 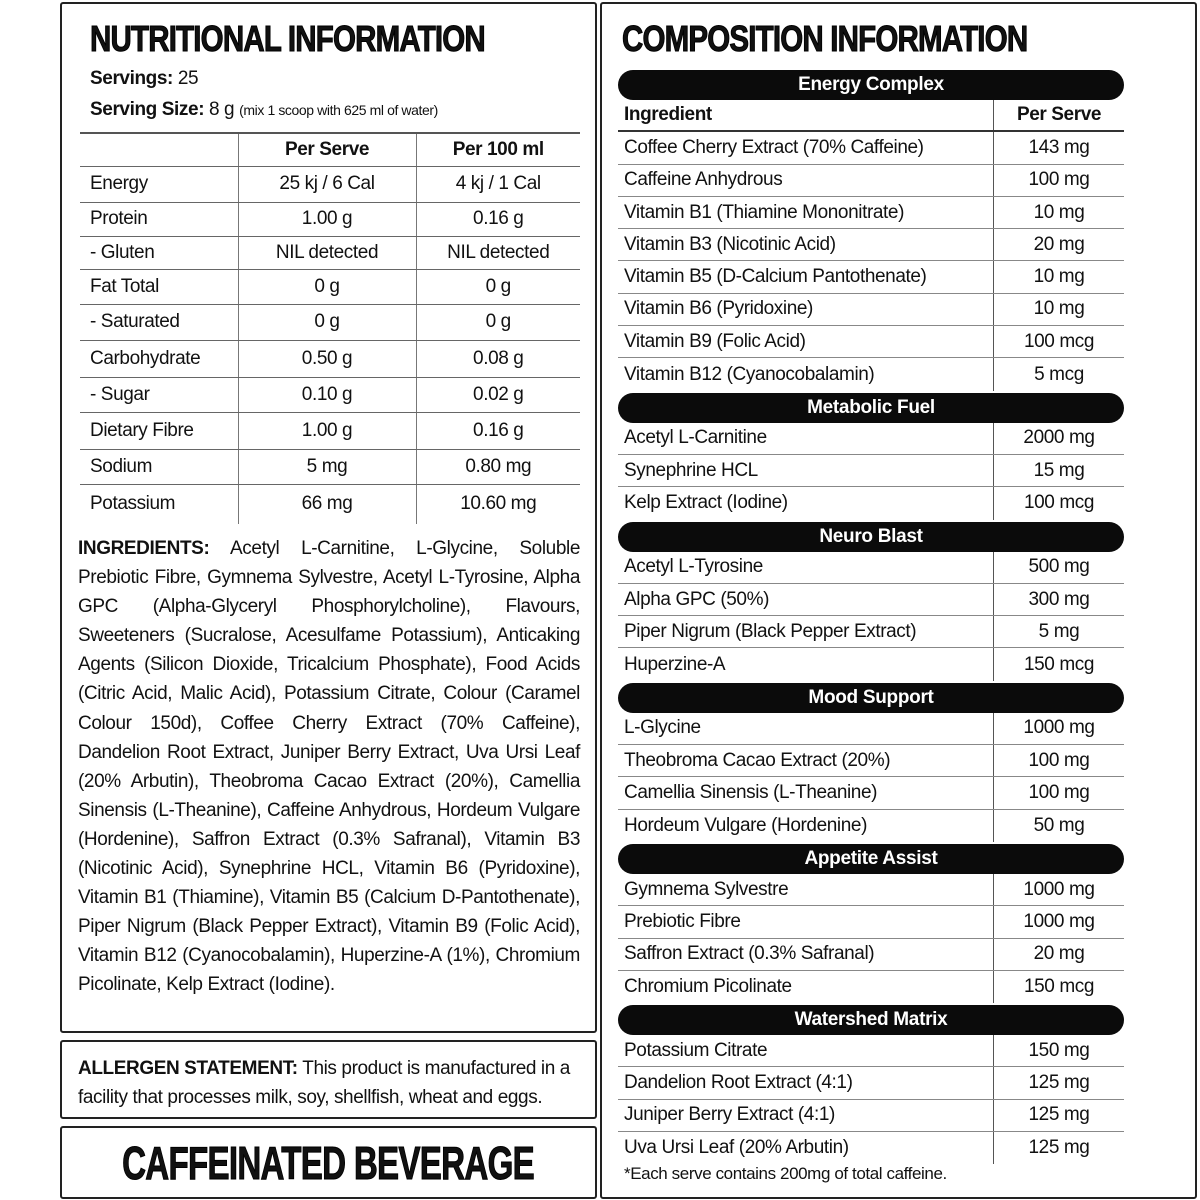 I want to click on serving-size-value: 8 g, so click(x=222, y=109).